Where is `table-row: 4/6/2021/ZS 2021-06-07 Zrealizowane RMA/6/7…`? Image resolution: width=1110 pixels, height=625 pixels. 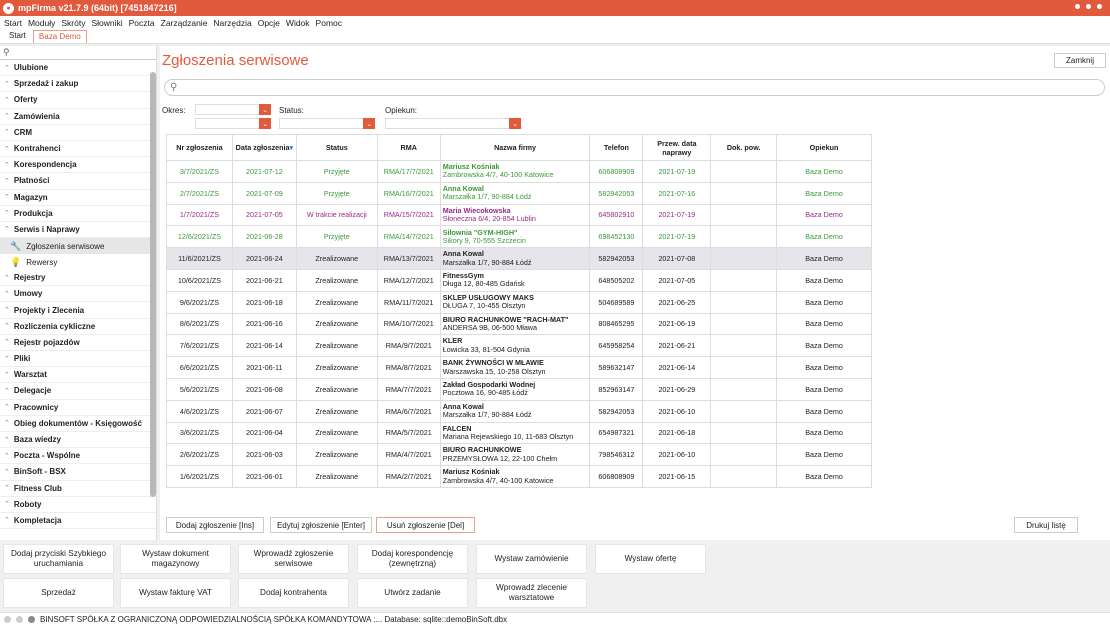 table-row: 4/6/2021/ZS 2021-06-07 Zrealizowane RMA/6/7… is located at coordinates (519, 411).